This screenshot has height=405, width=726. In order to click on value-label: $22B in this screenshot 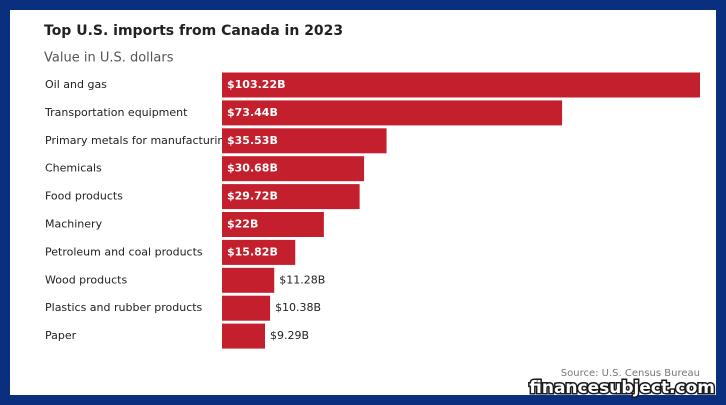, I will do `click(242, 224)`.